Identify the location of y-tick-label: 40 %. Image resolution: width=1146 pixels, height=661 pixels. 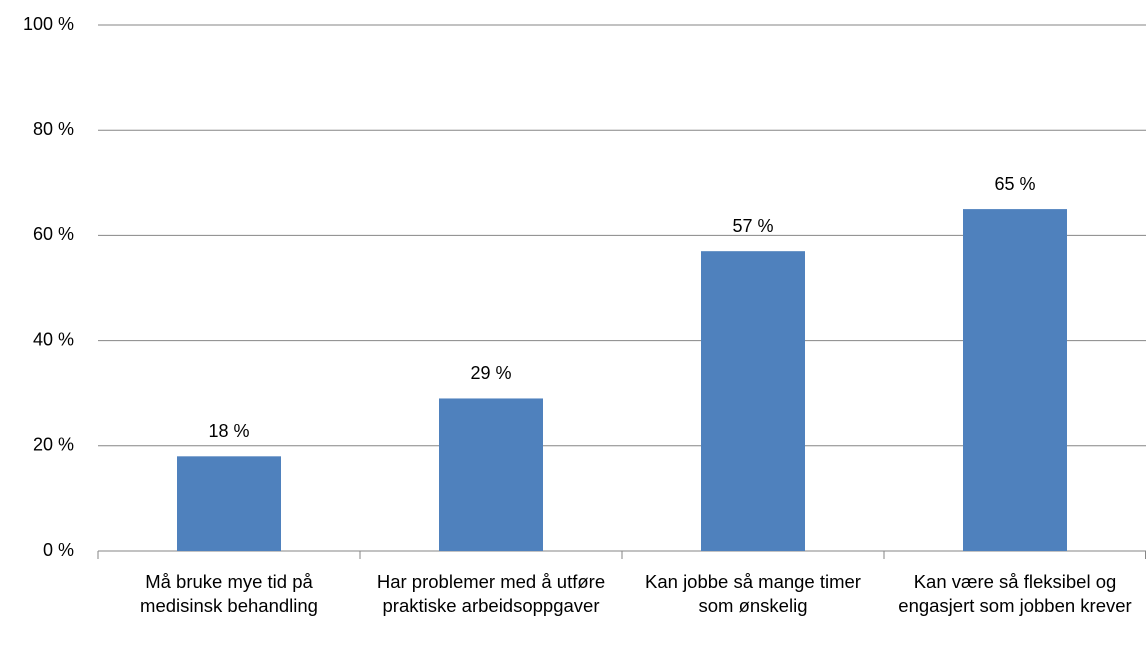
(53, 339).